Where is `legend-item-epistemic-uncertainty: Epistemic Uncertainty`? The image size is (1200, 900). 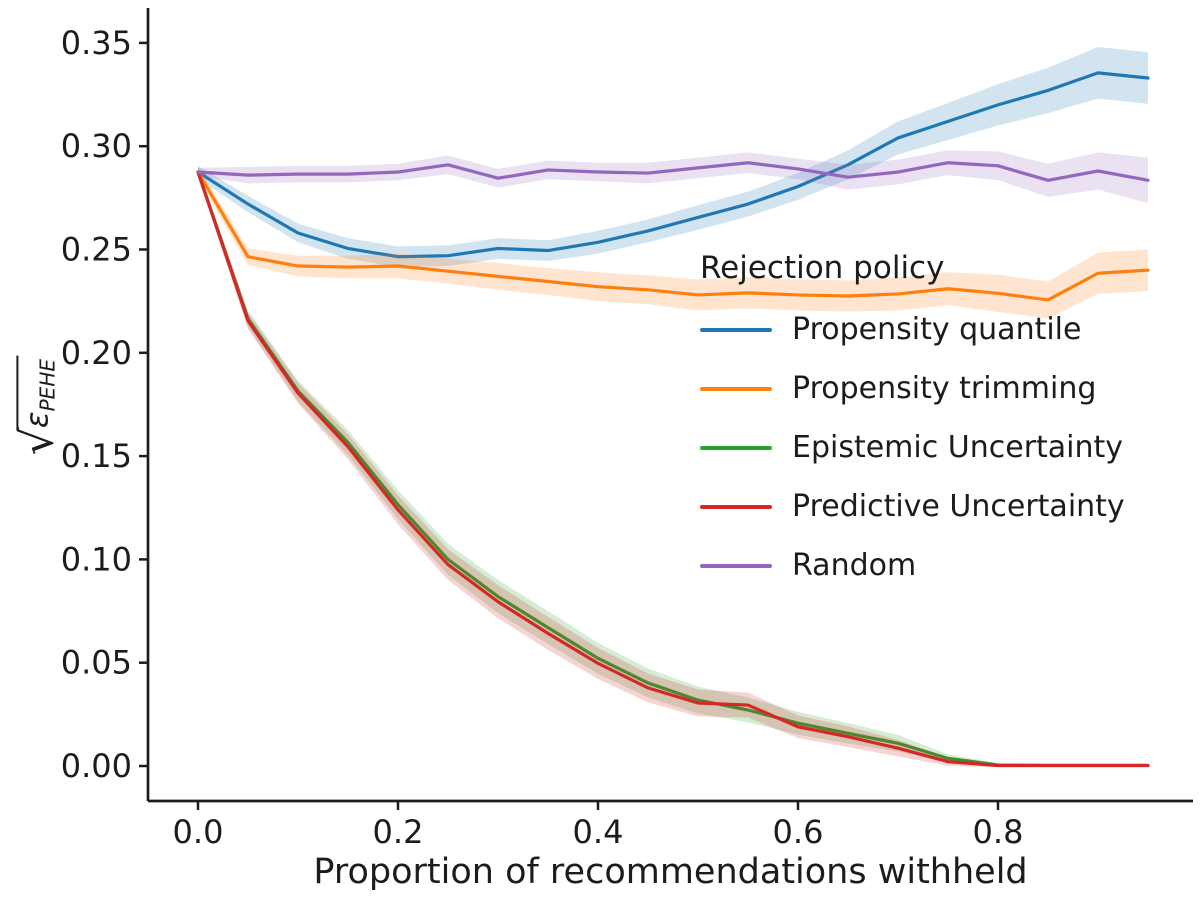 legend-item-epistemic-uncertainty: Epistemic Uncertainty is located at coordinates (912, 447).